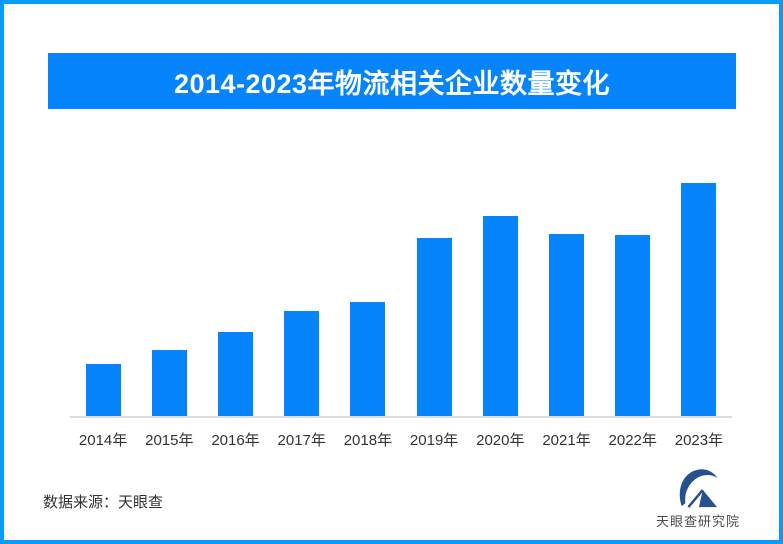 The height and width of the screenshot is (544, 783). I want to click on x-tick-label-2022年: 2022年, so click(632, 440).